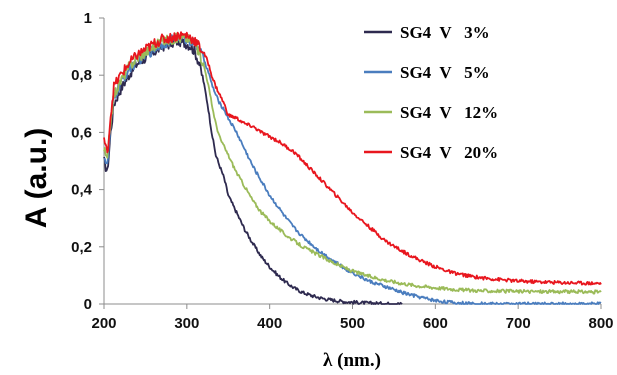 The image size is (617, 375). I want to click on legend: SG4 V 3% SG4 V 5% SG4 V 12% SG4 V 20%, so click(431, 92).